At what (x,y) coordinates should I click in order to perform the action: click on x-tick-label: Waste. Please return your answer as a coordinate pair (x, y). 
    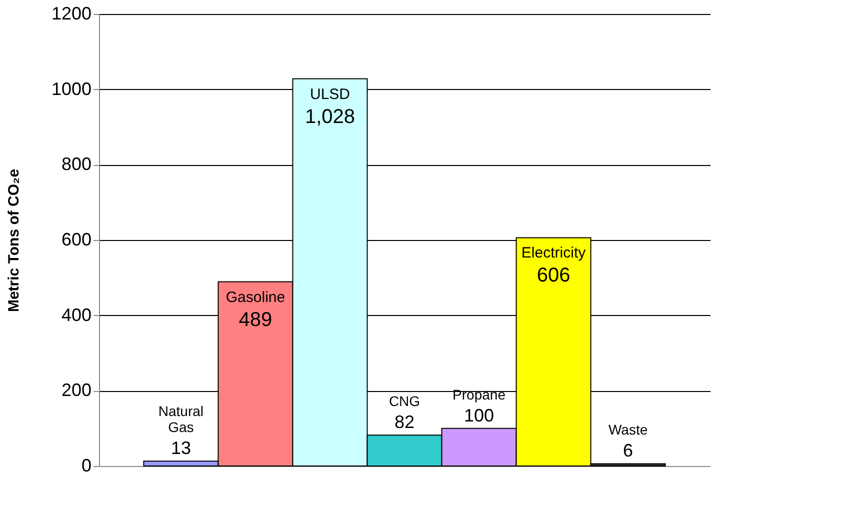
    Looking at the image, I should click on (628, 430).